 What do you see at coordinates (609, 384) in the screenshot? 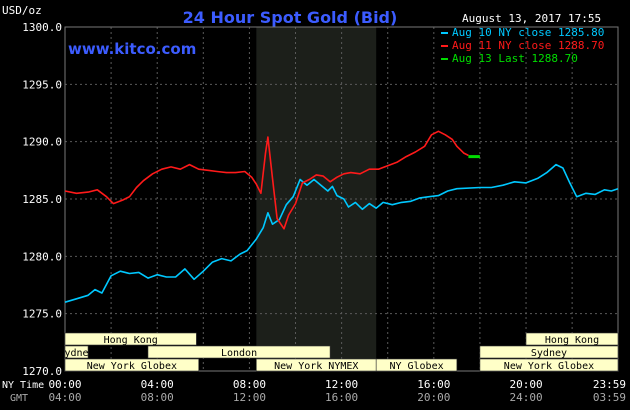
I see `ny-time-tick: 23:59` at bounding box center [609, 384].